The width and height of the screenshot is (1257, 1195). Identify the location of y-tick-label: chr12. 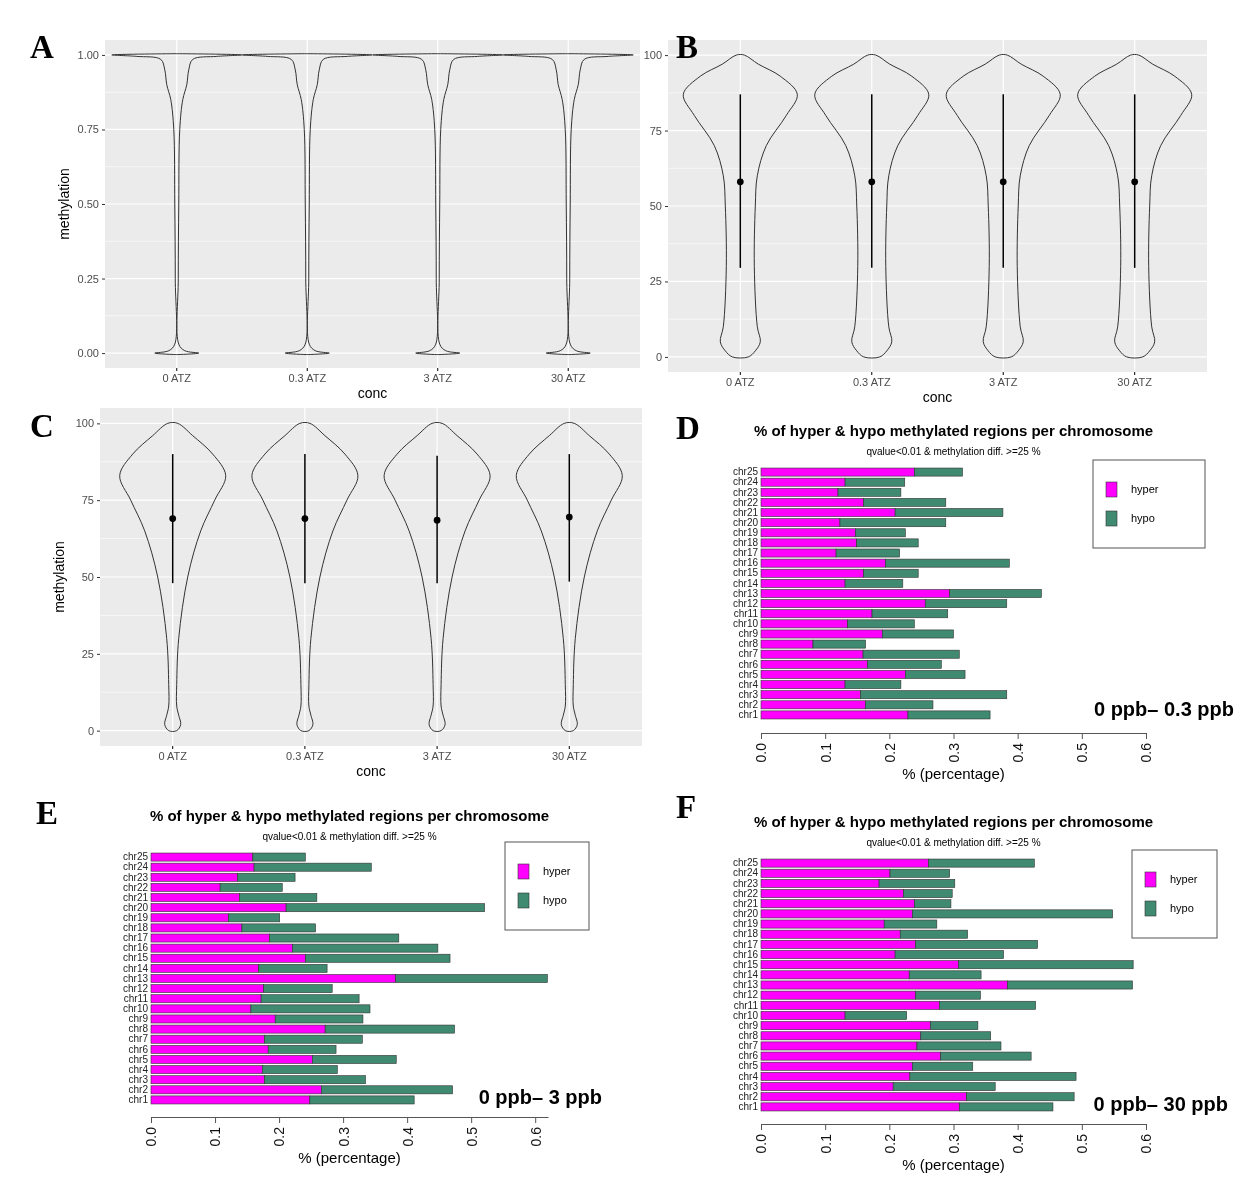
(135, 988).